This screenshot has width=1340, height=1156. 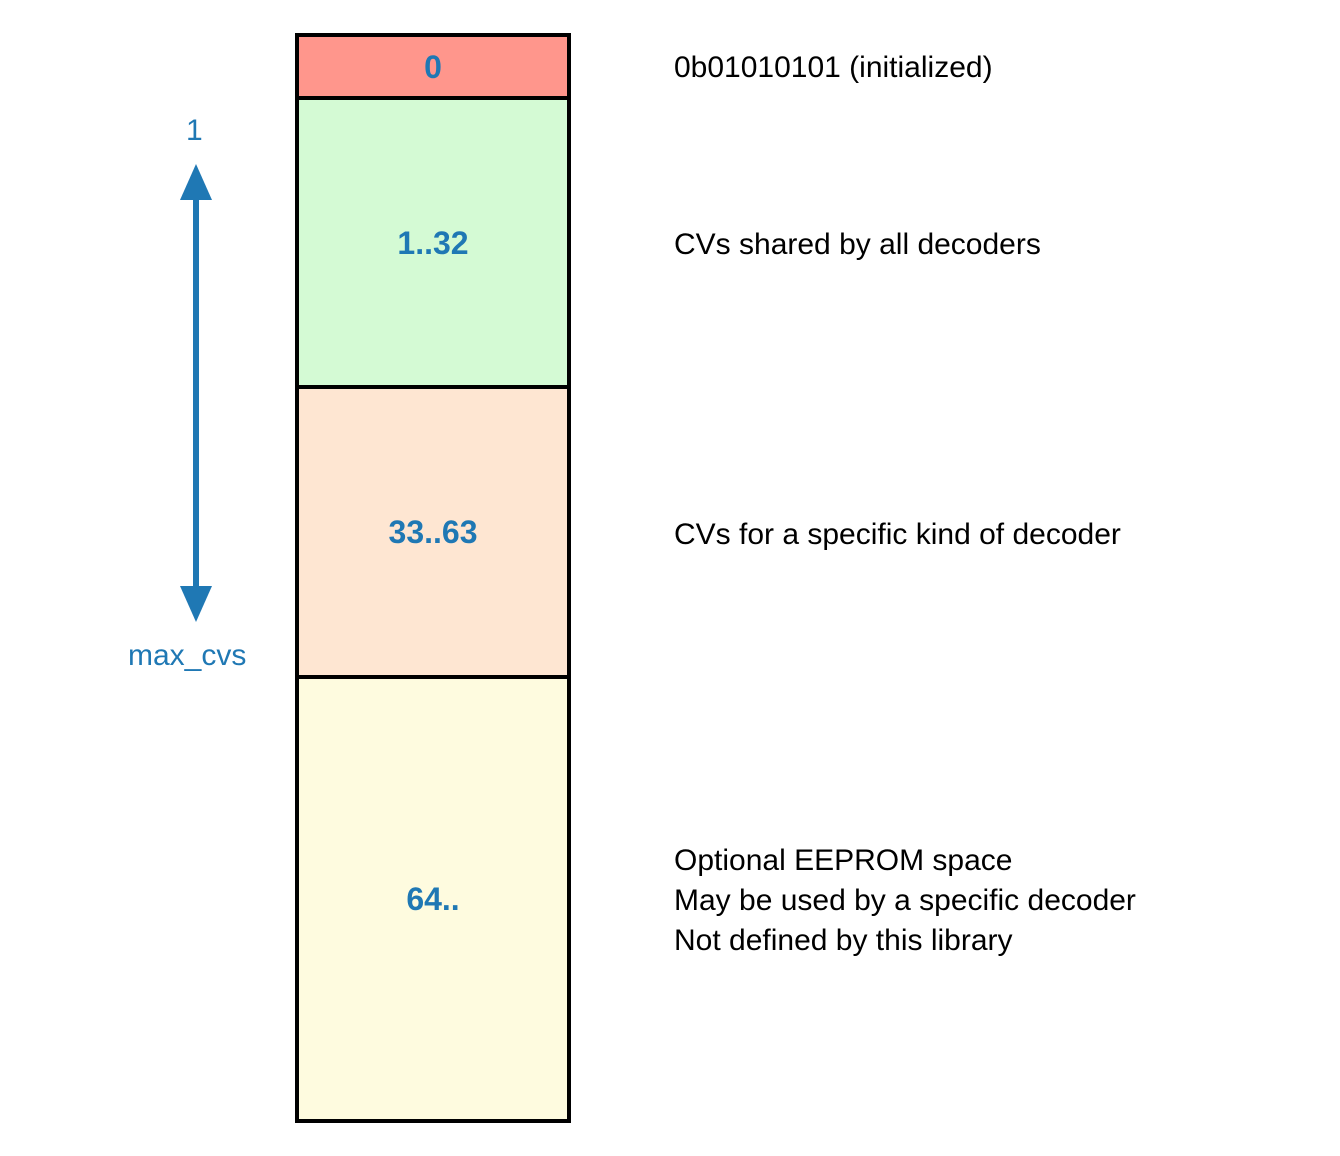 What do you see at coordinates (843, 940) in the screenshot?
I see `description-line: Not defined by this library` at bounding box center [843, 940].